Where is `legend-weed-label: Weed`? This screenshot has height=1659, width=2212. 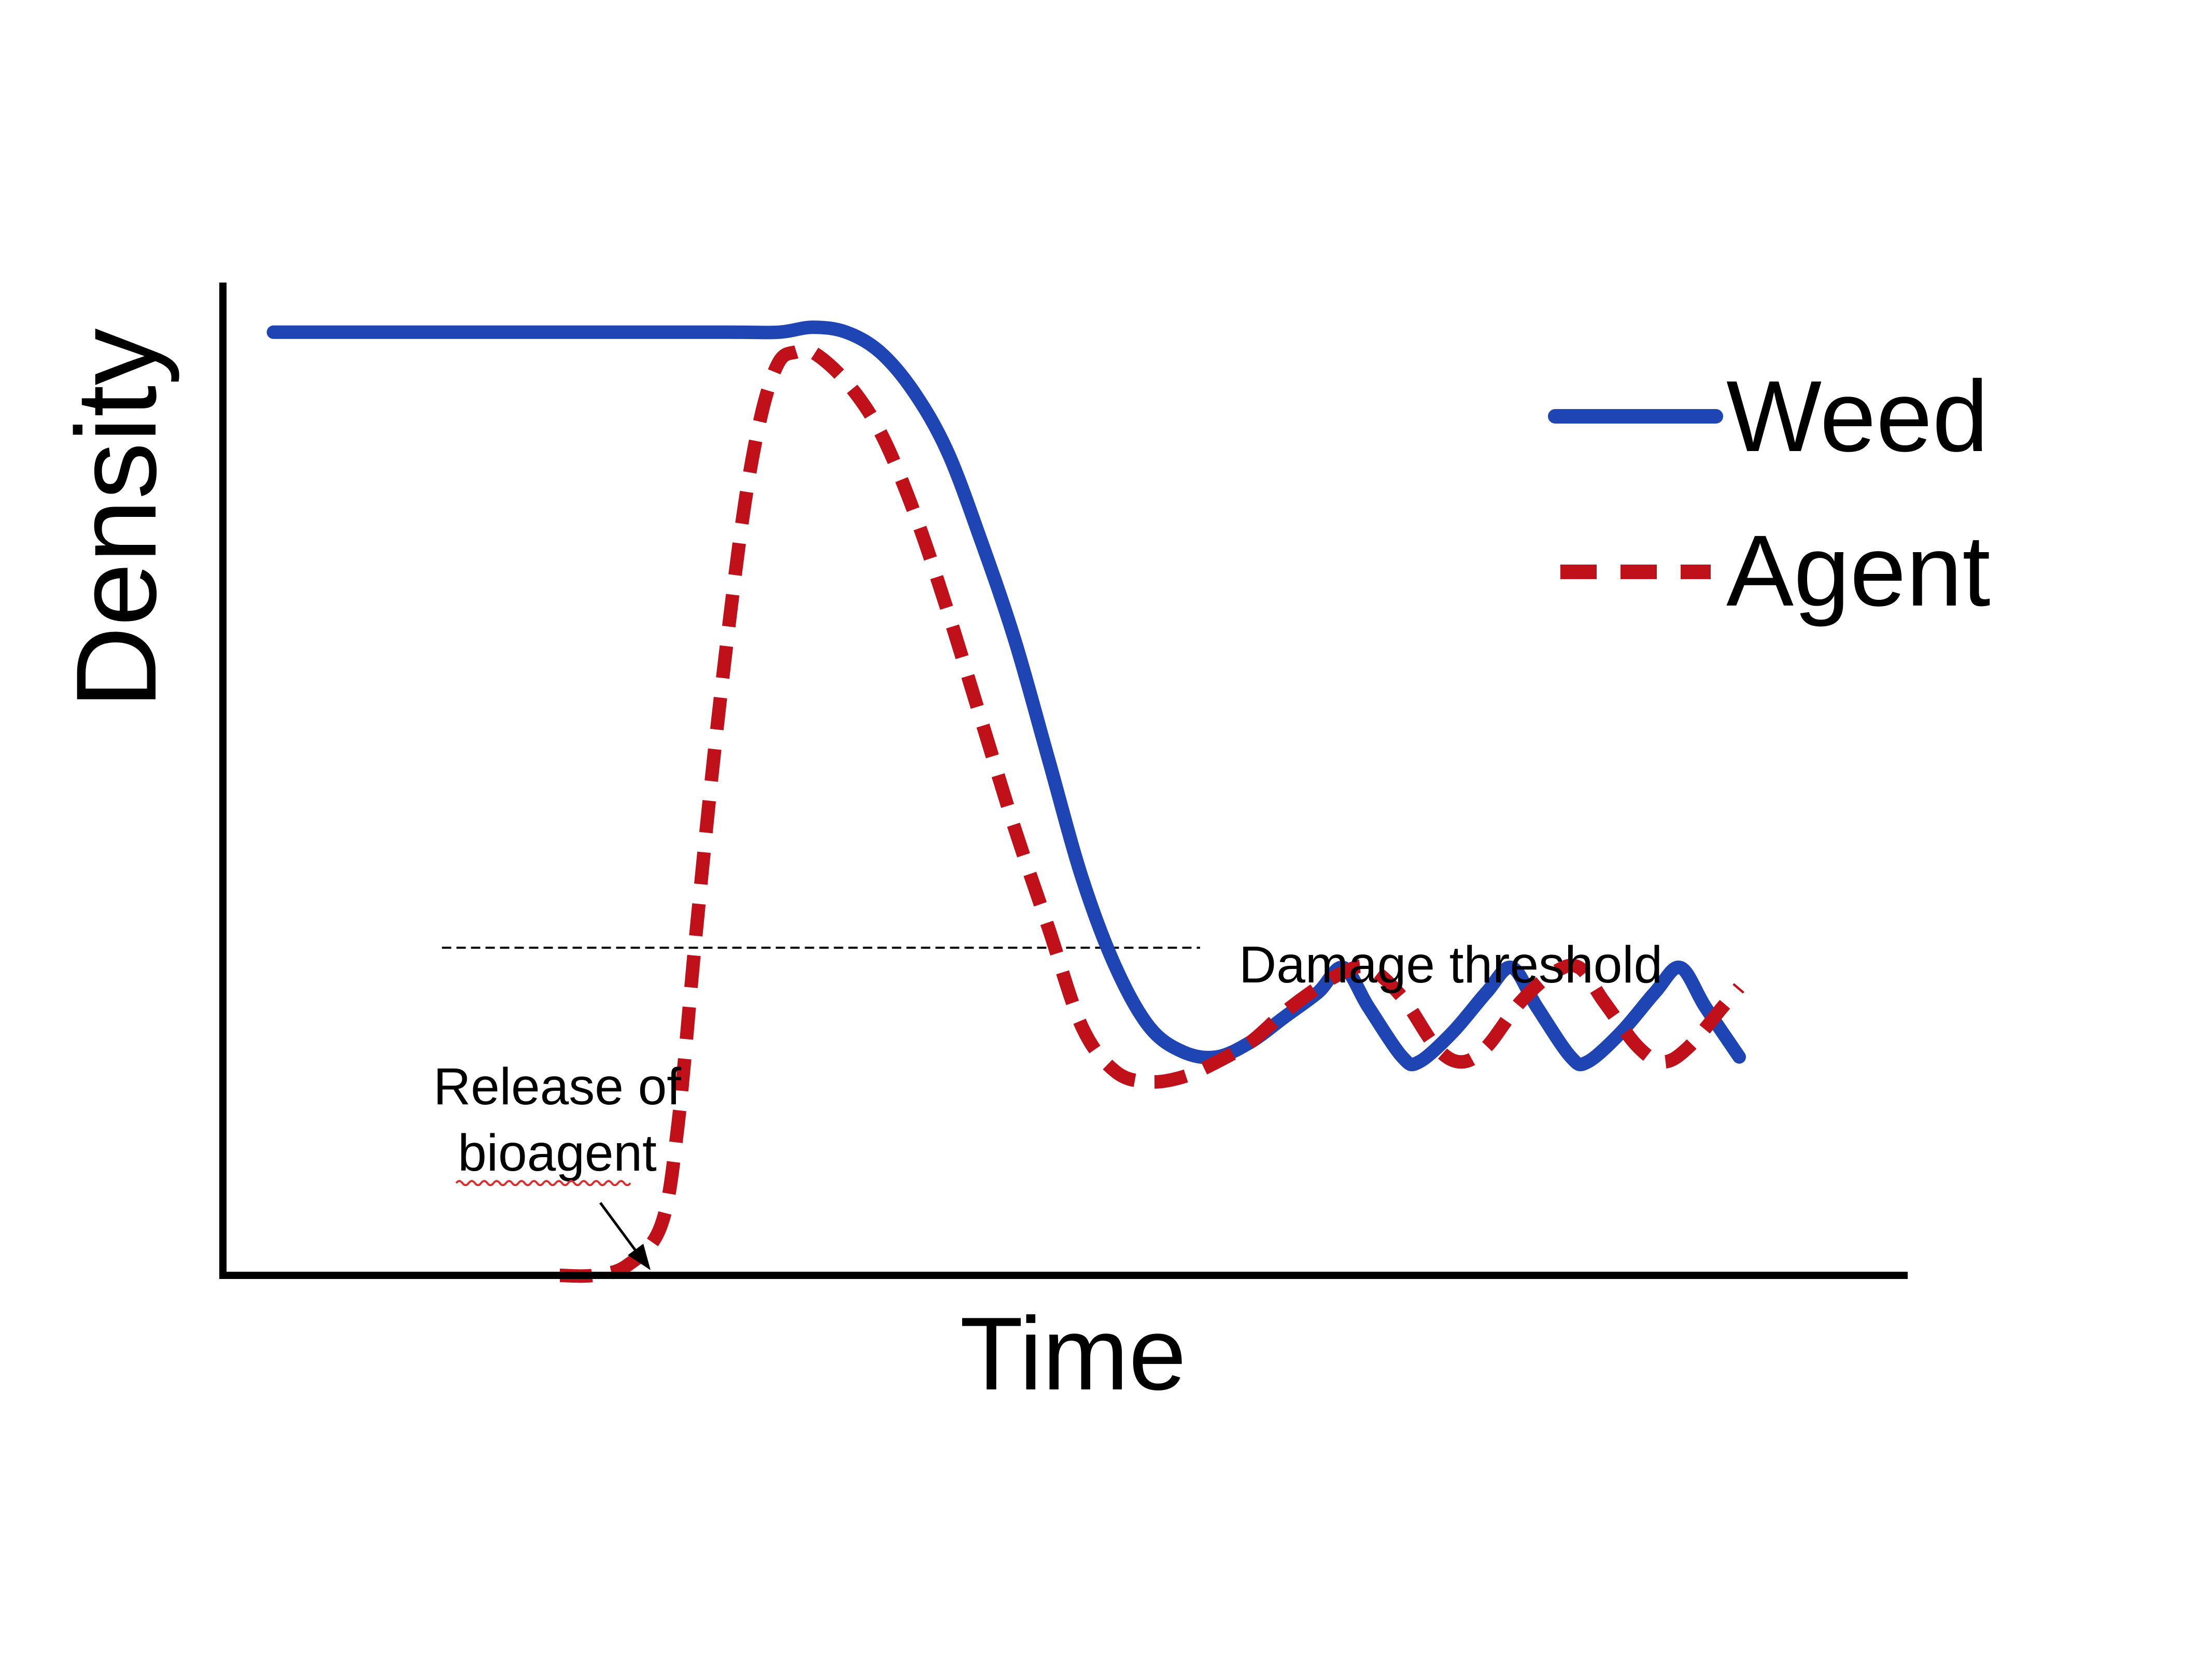
legend-weed-label: Weed is located at coordinates (1857, 416).